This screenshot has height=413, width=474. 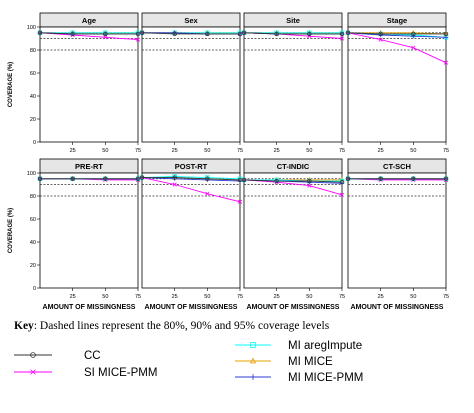 What do you see at coordinates (293, 166) in the screenshot?
I see `panel-title: CT-INDIC` at bounding box center [293, 166].